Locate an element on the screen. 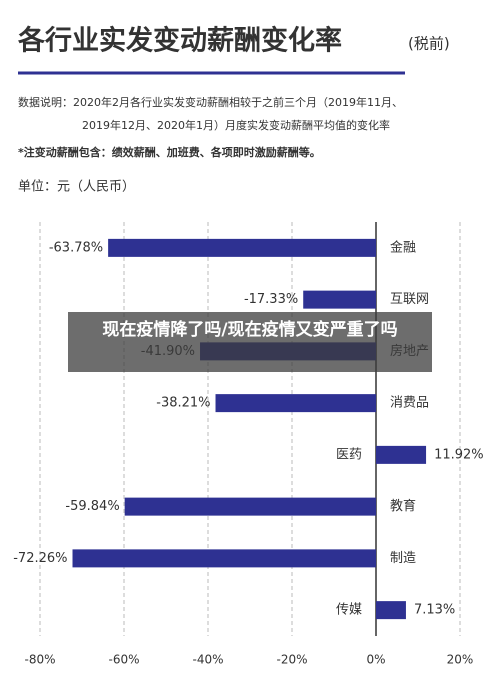  category-label: 金融 is located at coordinates (403, 247).